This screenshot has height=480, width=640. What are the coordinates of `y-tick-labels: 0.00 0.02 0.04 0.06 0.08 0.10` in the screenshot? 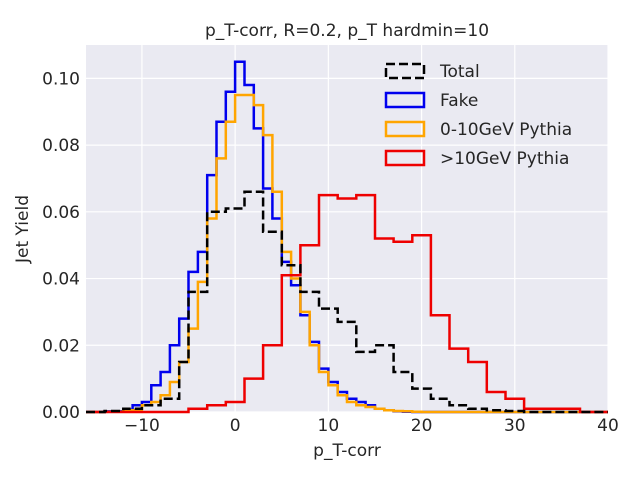 It's located at (61, 246).